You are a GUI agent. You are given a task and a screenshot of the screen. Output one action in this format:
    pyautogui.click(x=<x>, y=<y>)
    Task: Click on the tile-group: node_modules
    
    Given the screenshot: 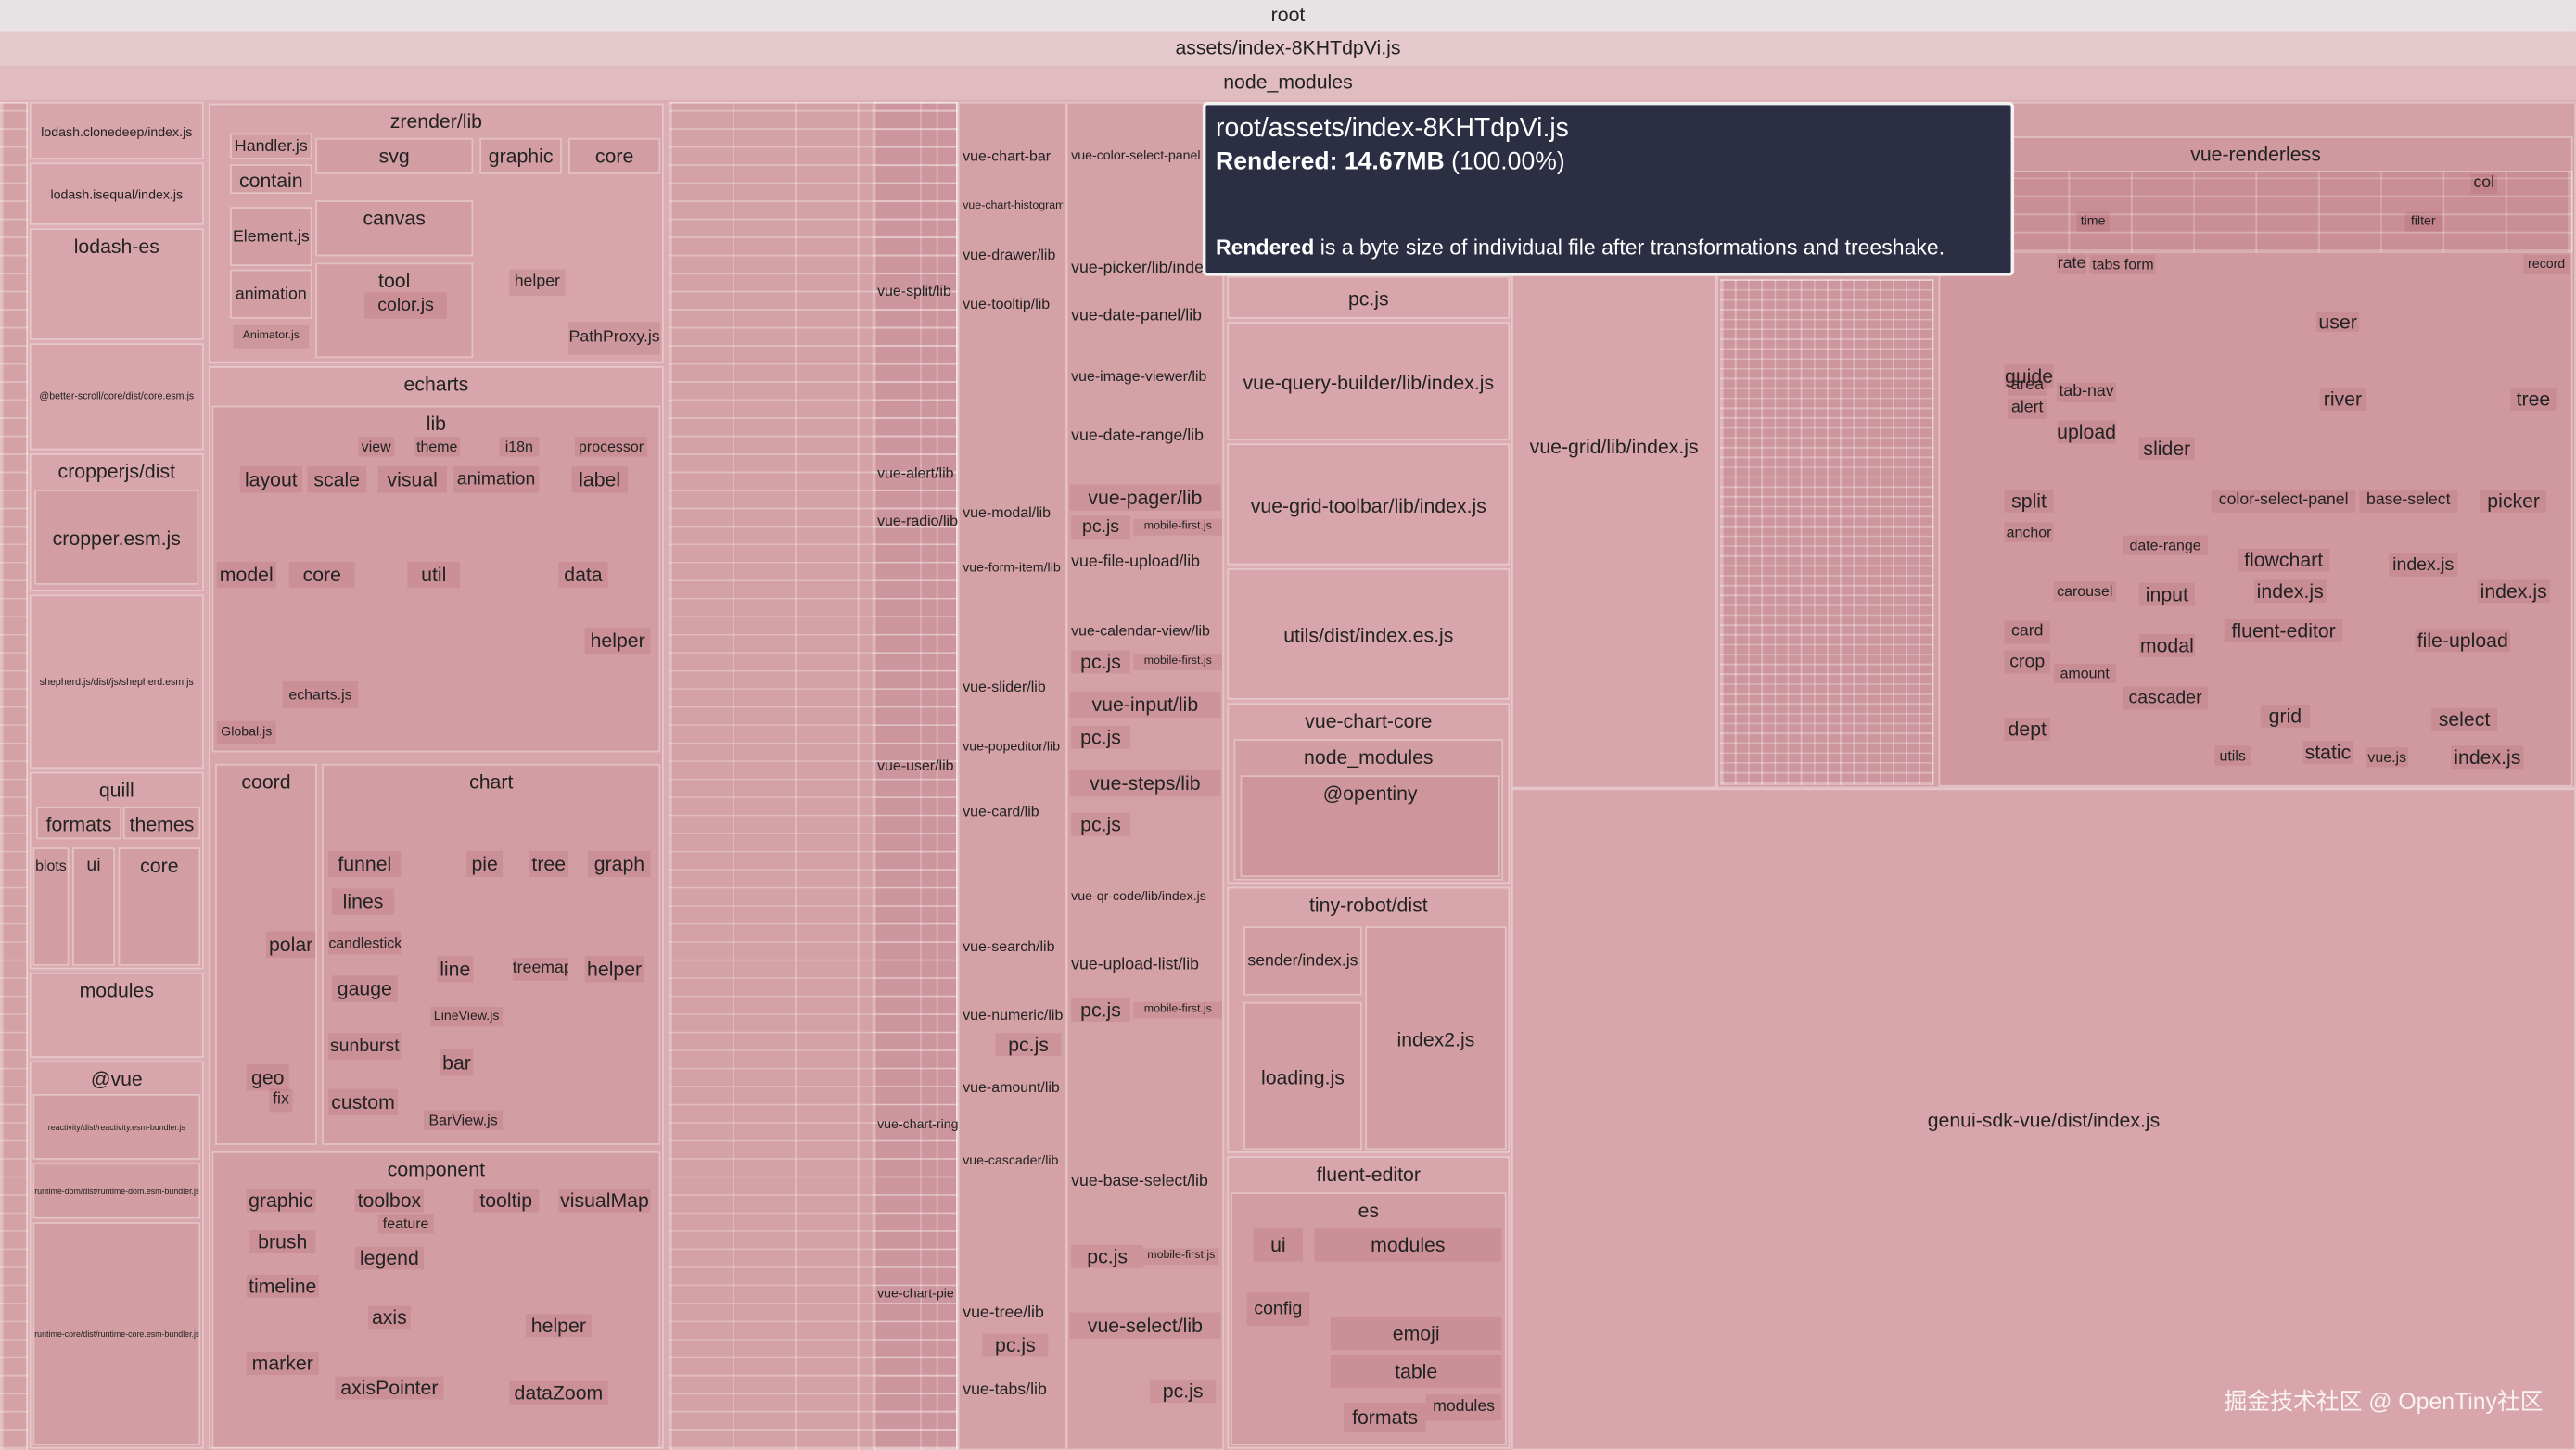 What is the action you would take?
    pyautogui.click(x=1368, y=810)
    